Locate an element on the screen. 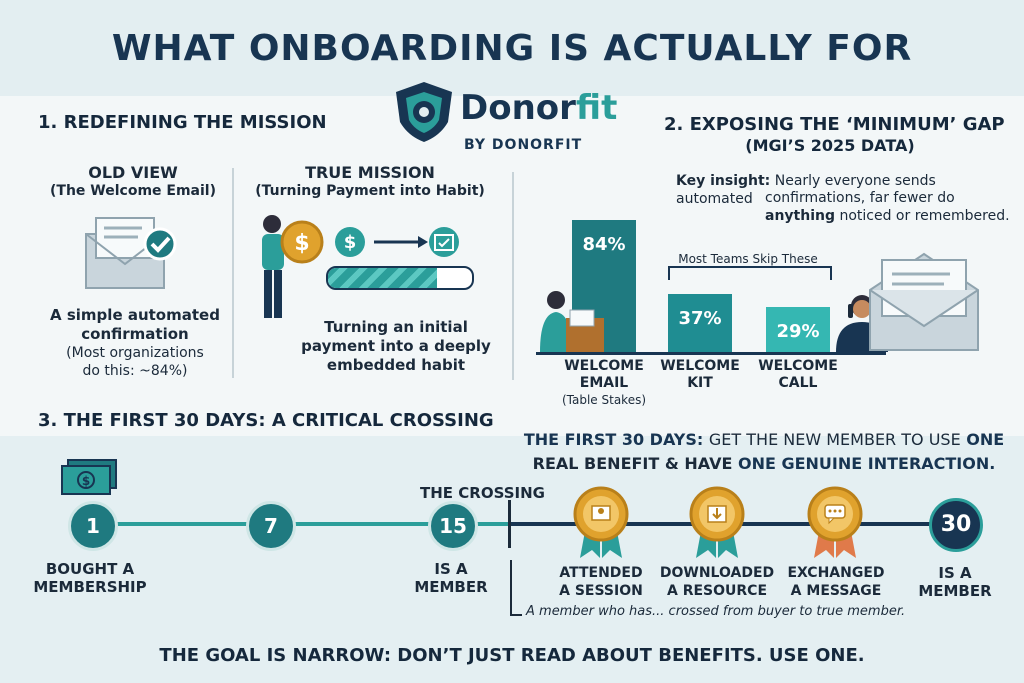  person-coin-icon: $ is located at coordinates (292, 274).